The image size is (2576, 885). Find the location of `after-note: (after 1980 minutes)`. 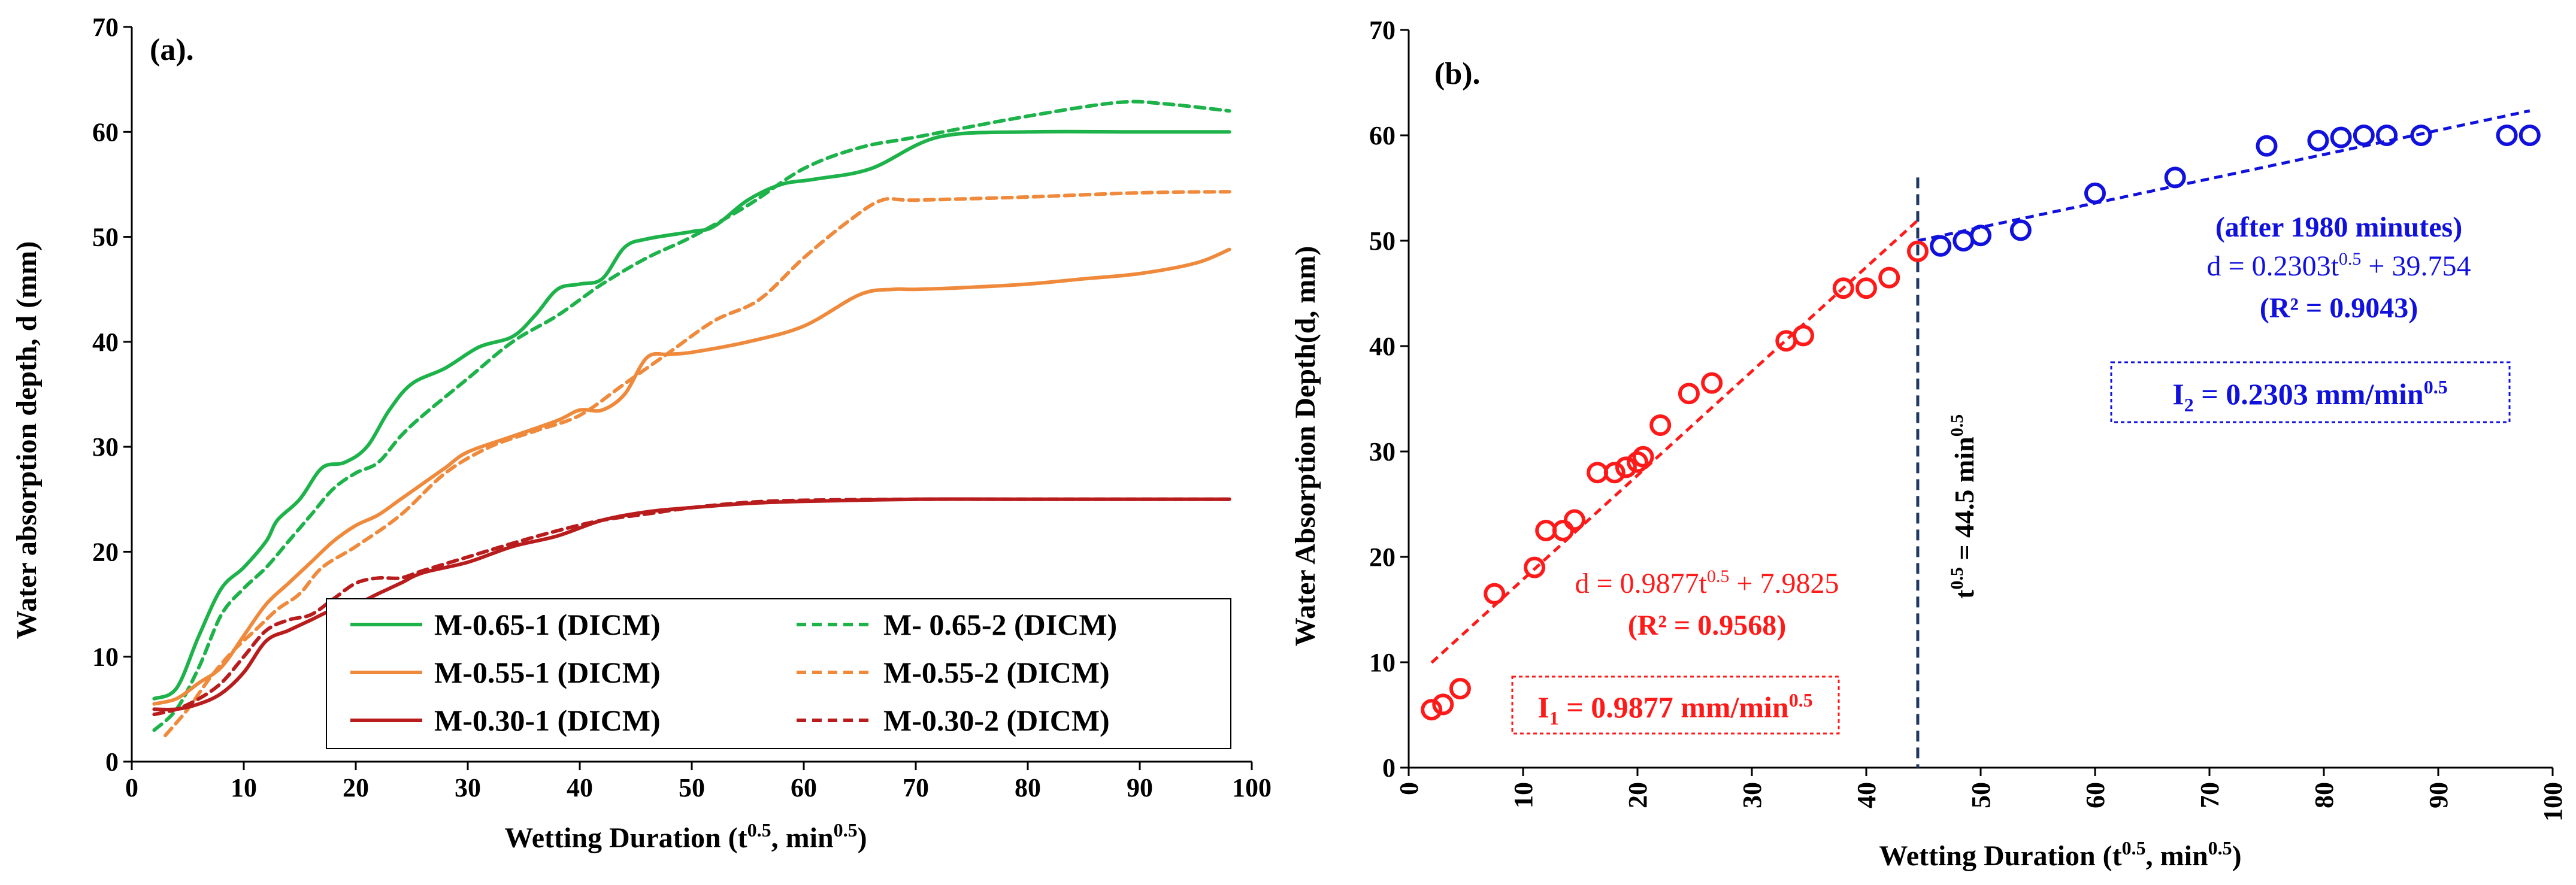

after-note: (after 1980 minutes) is located at coordinates (2338, 227).